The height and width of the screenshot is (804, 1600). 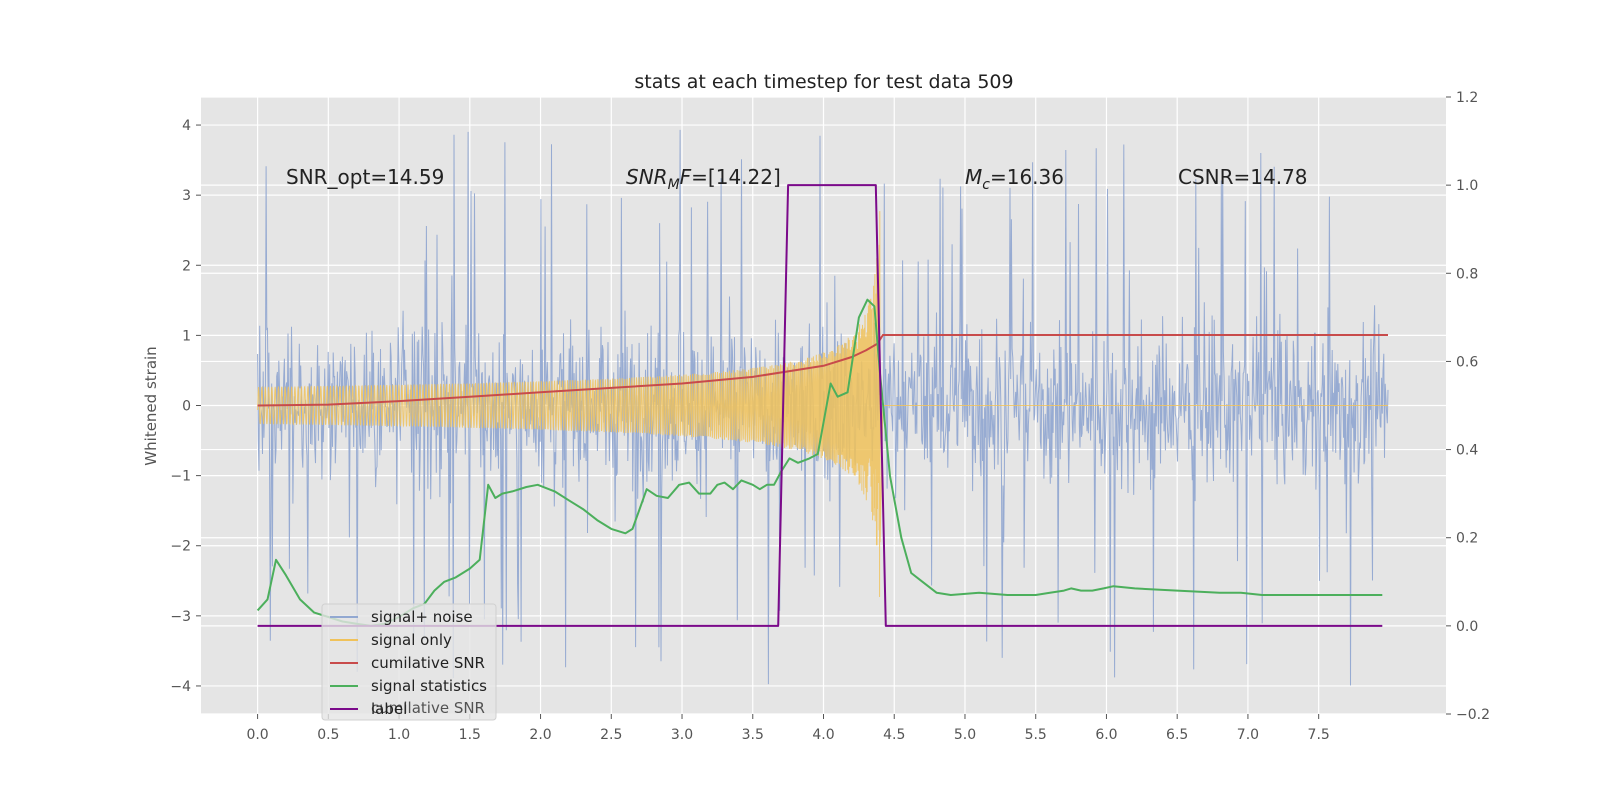 What do you see at coordinates (422, 617) in the screenshot?
I see `legend-label: signal+ noise` at bounding box center [422, 617].